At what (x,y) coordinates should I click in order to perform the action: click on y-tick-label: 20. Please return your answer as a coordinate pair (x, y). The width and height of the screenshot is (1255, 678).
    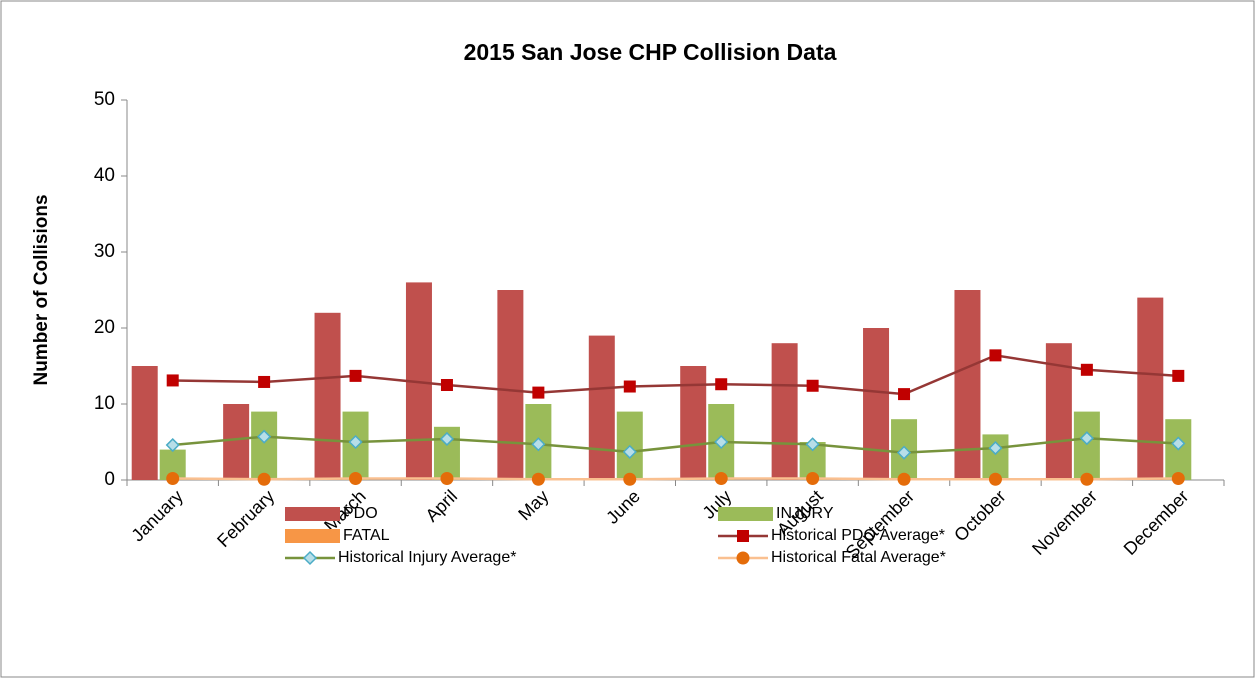
    Looking at the image, I should click on (104, 327).